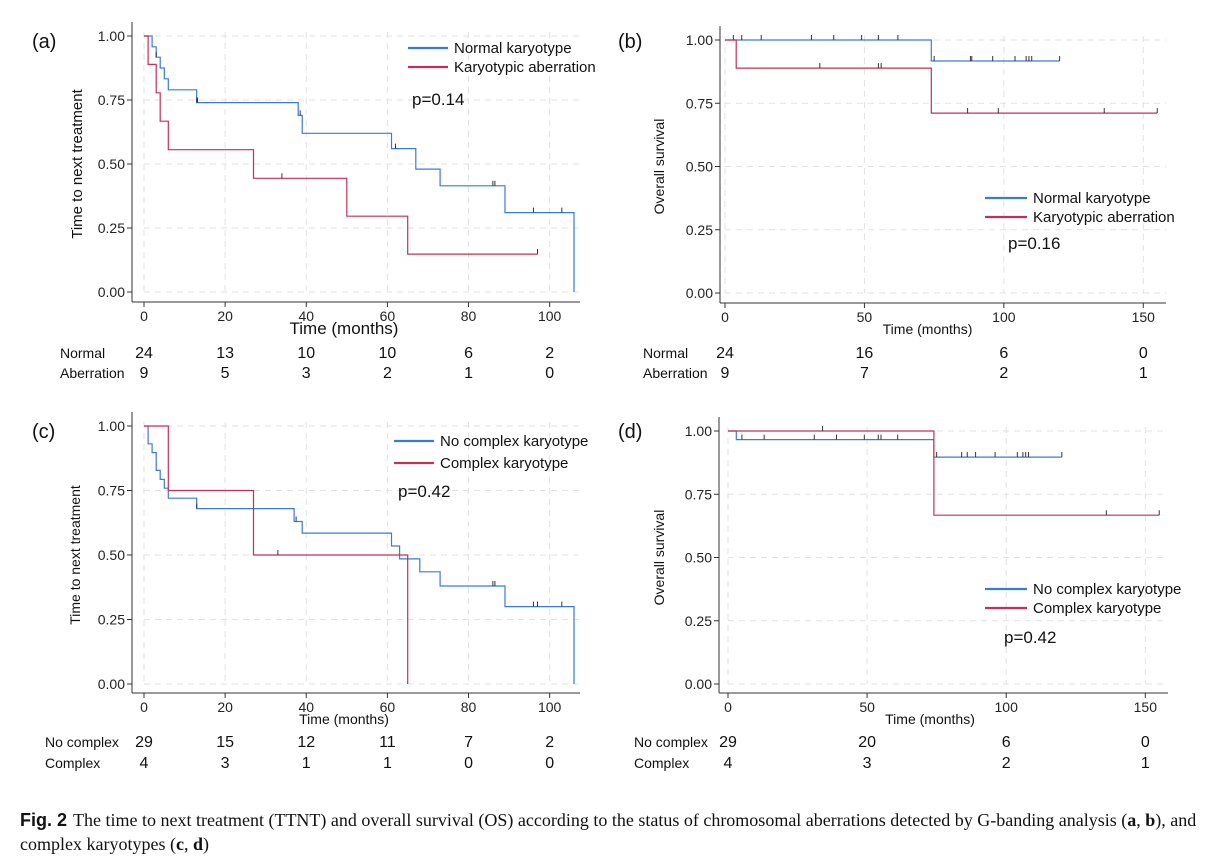 The width and height of the screenshot is (1228, 868). Describe the element at coordinates (468, 742) in the screenshot. I see `risk-count: 7` at that location.